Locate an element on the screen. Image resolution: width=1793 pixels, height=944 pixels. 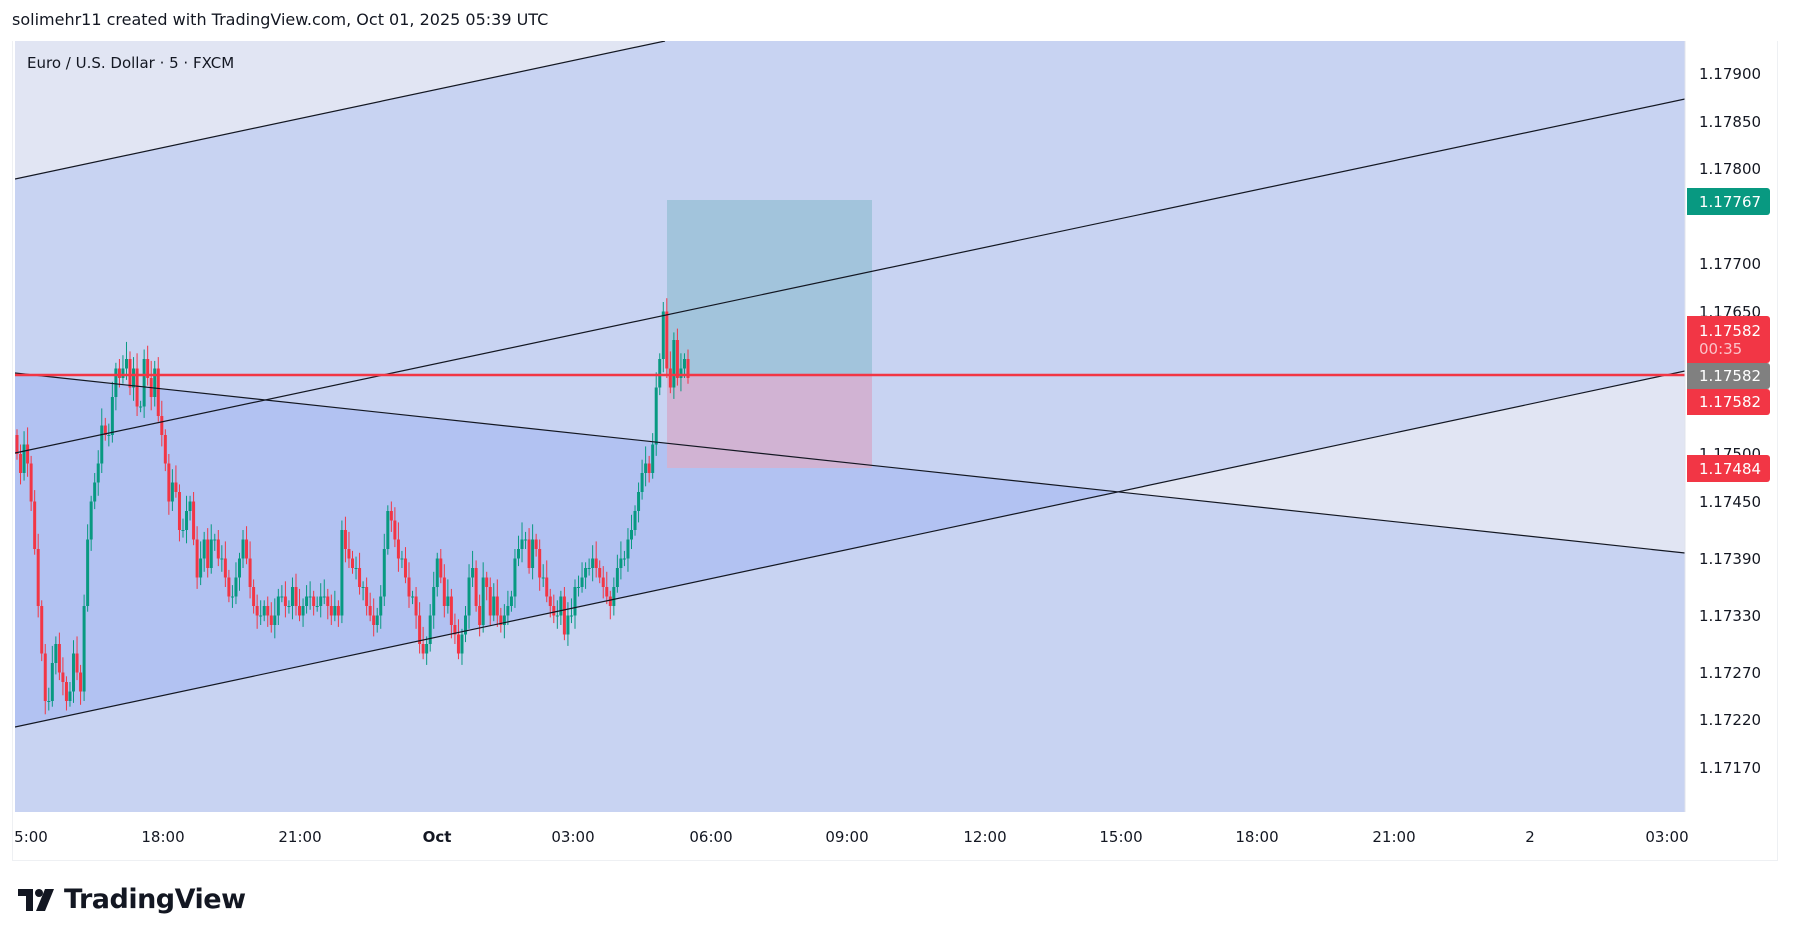
target-price-value: 1.17767 is located at coordinates (1730, 201).